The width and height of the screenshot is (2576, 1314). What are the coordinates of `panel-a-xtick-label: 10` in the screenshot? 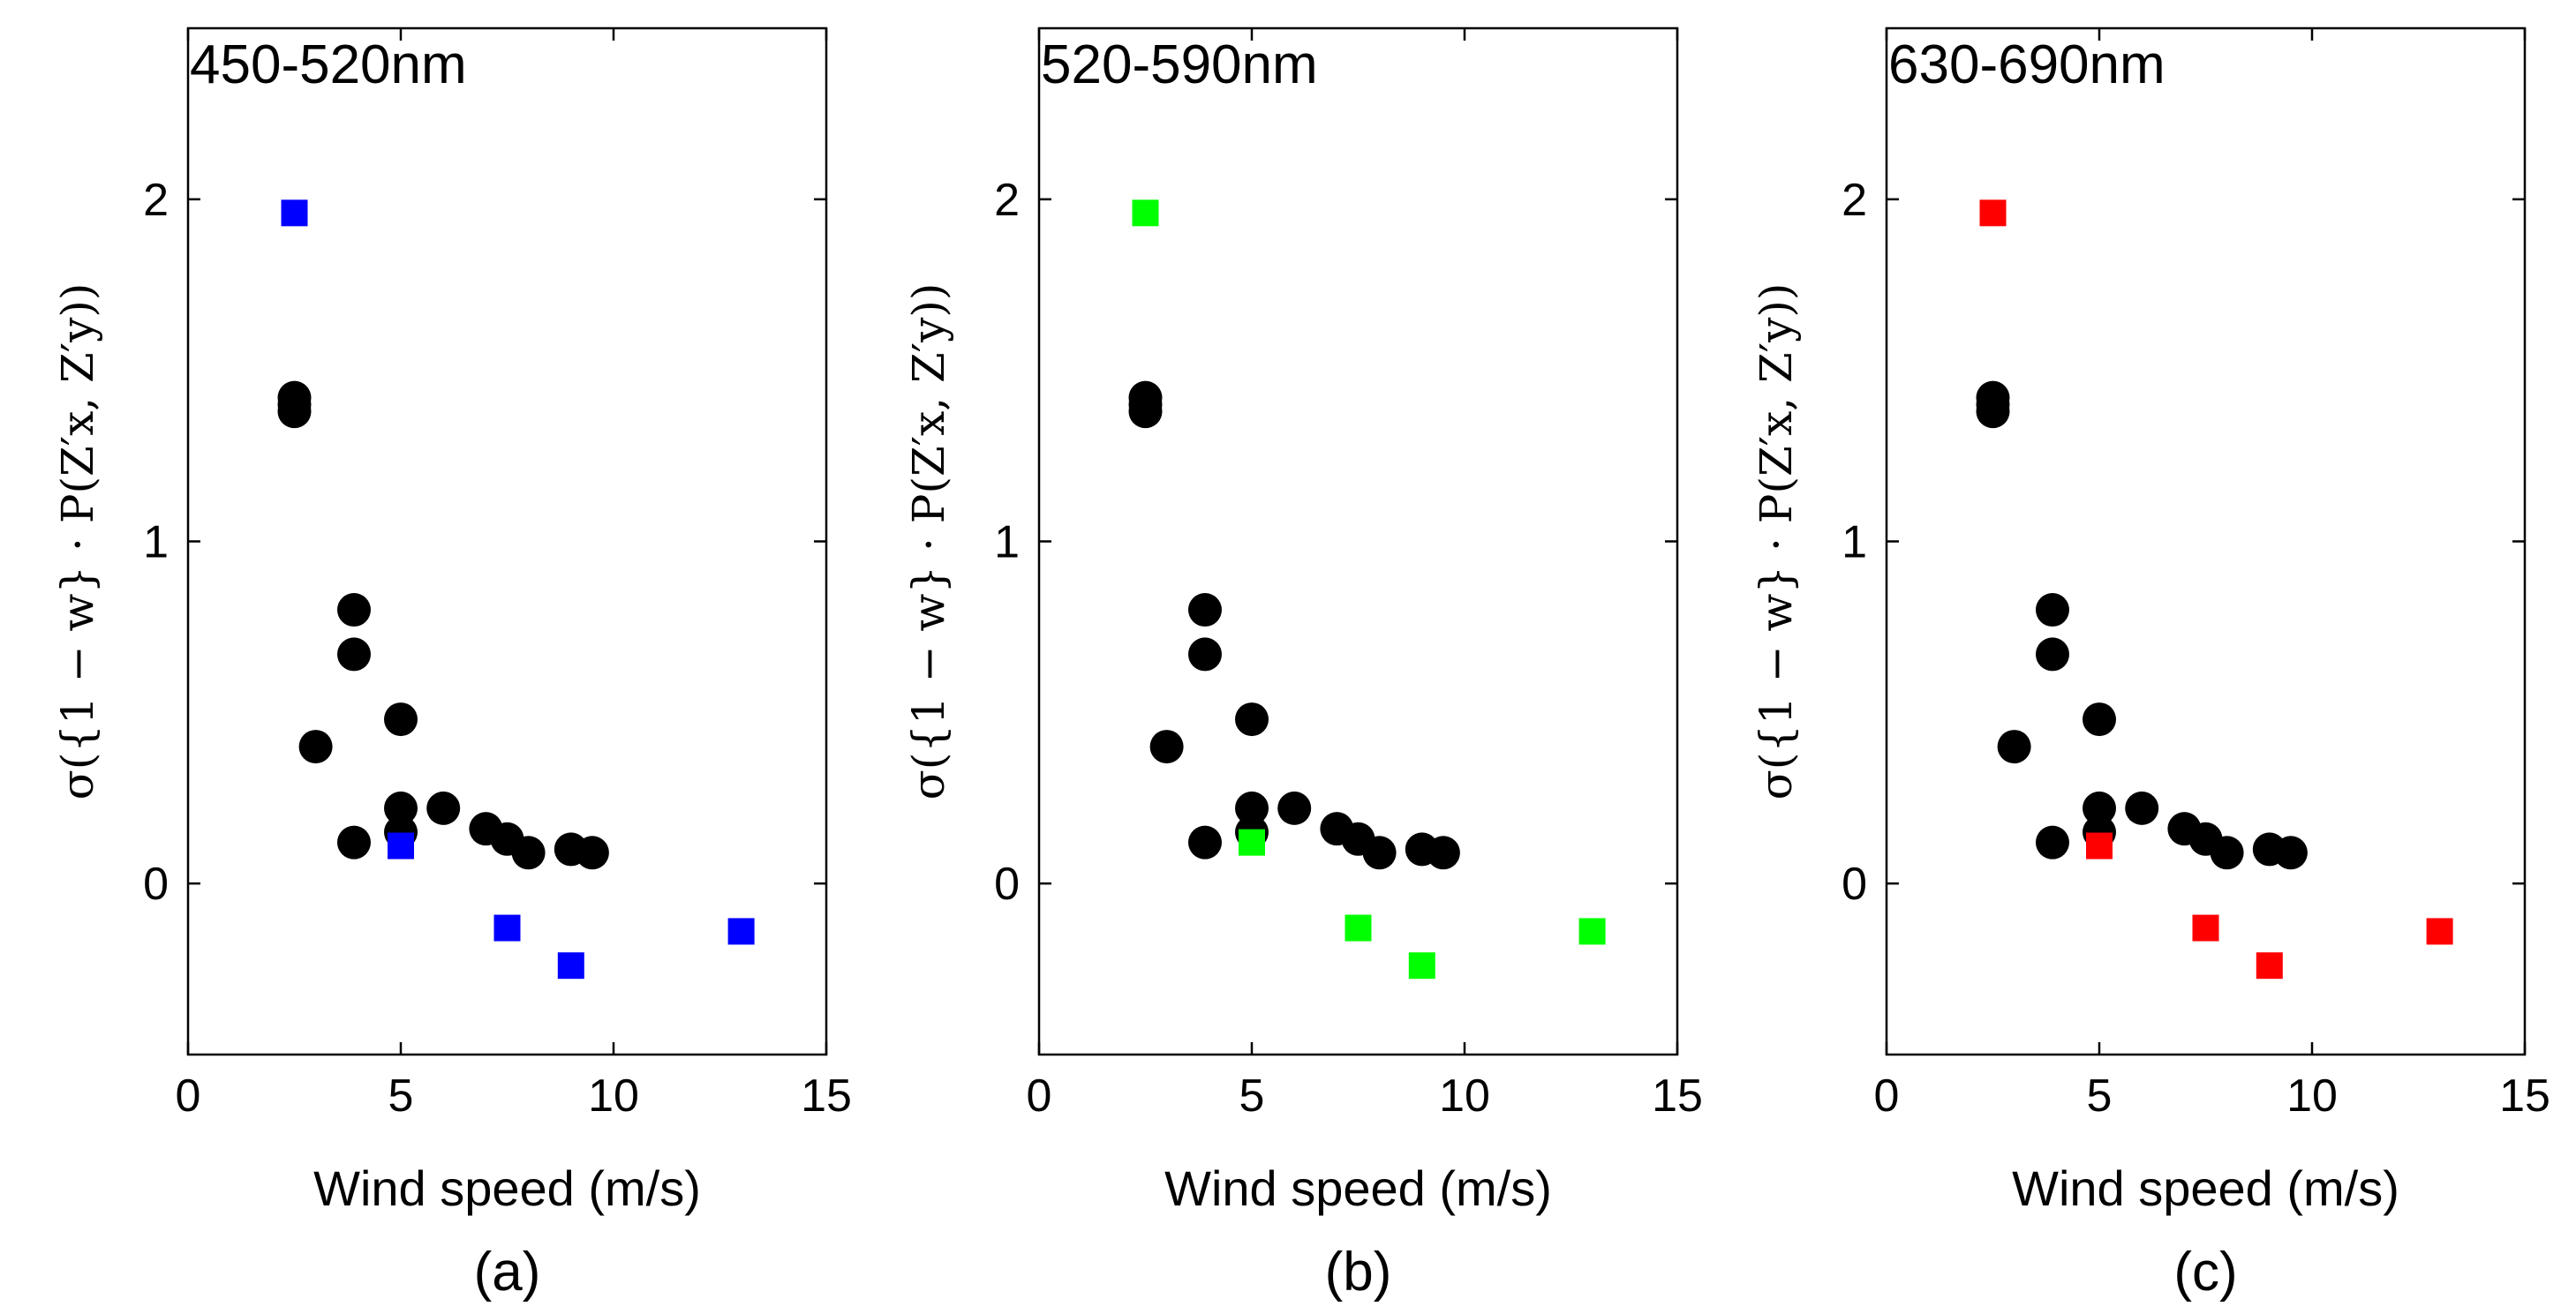 It's located at (614, 1096).